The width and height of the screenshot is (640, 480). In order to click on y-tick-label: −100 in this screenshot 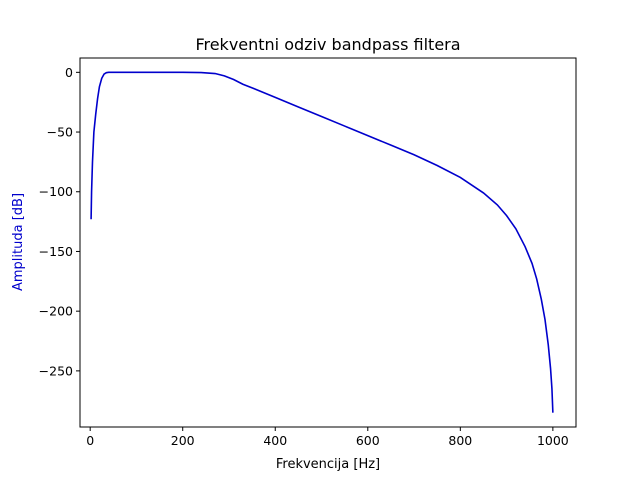, I will do `click(56, 191)`.